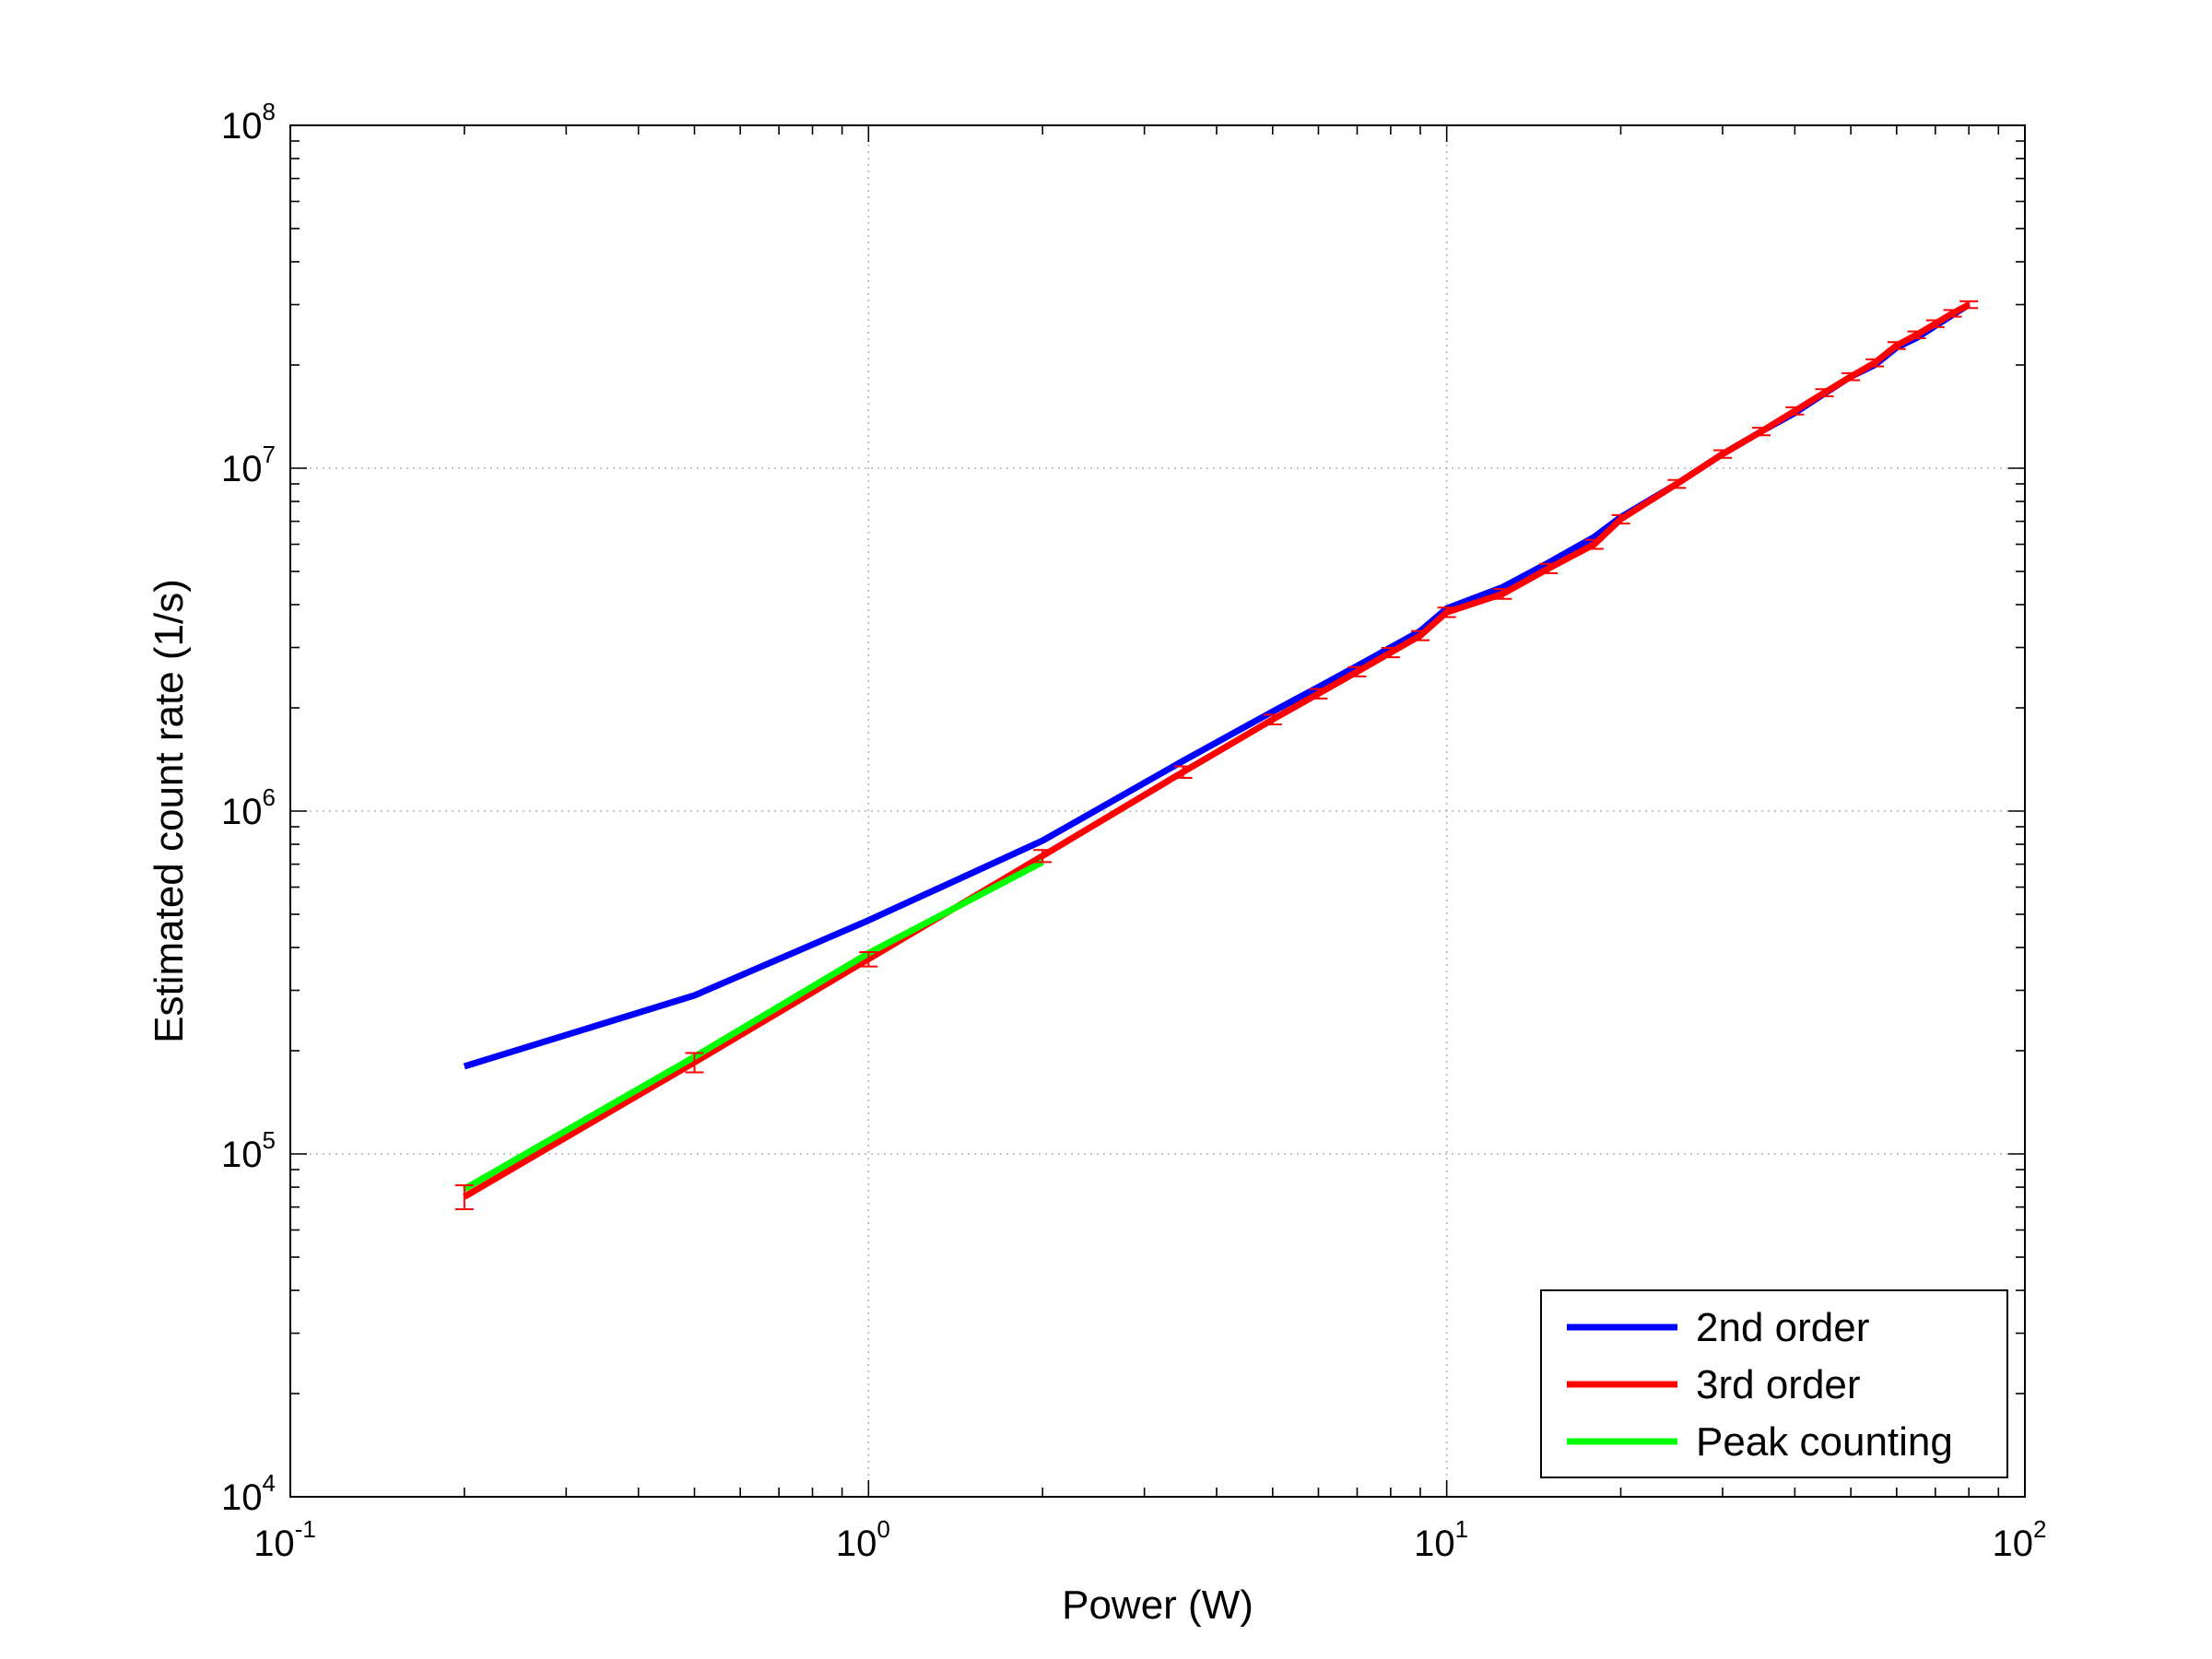 This screenshot has height=1659, width=2212. Describe the element at coordinates (284, 1539) in the screenshot. I see `x-tick-label: 10⁻¹` at that location.